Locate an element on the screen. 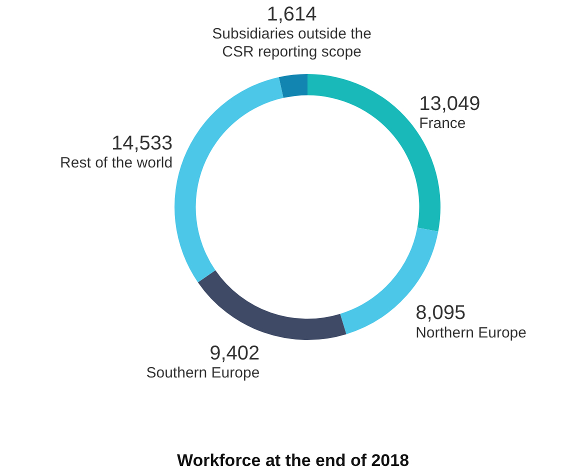 Image resolution: width=587 pixels, height=476 pixels. slice-label: France is located at coordinates (442, 123).